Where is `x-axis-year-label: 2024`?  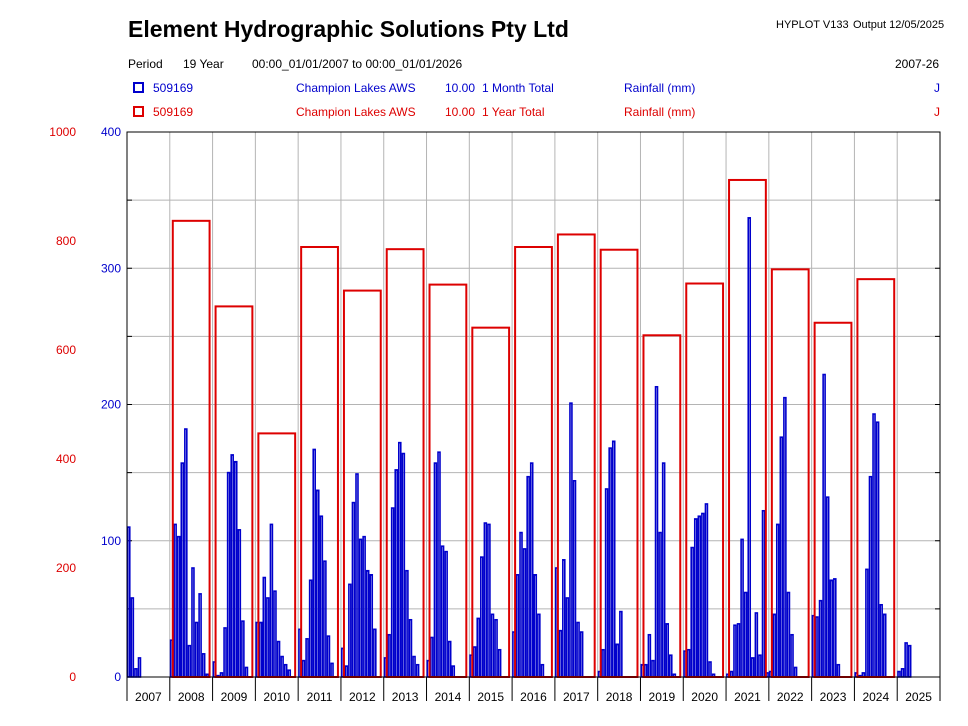
x-axis-year-label: 2024 is located at coordinates (875, 697).